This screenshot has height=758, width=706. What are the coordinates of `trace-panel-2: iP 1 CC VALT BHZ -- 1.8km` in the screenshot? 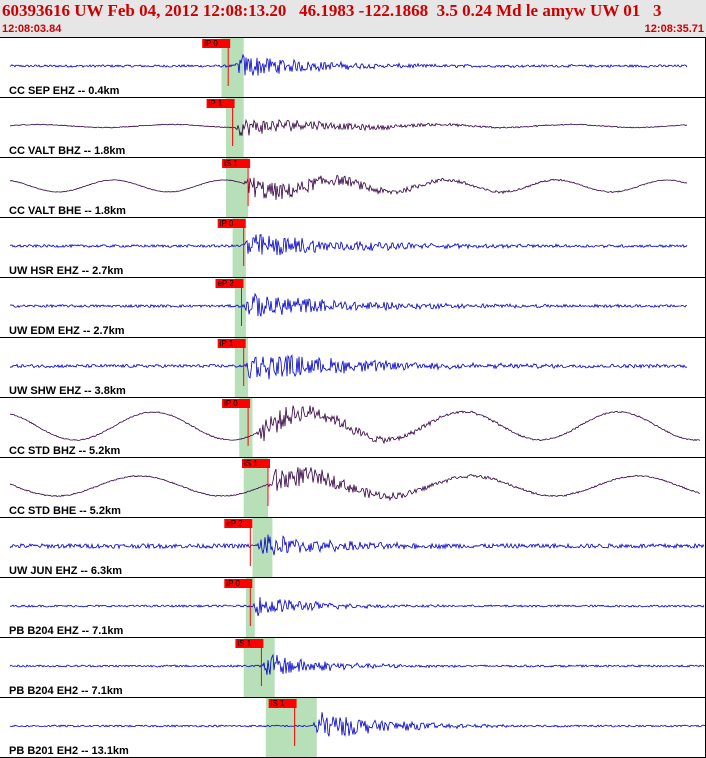 It's located at (353, 128).